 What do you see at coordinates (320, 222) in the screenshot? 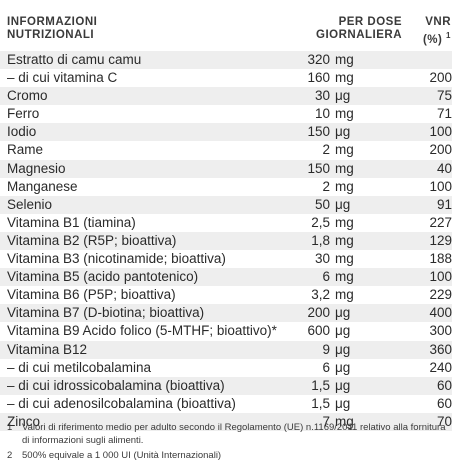
I see `row-amount: 2,5` at bounding box center [320, 222].